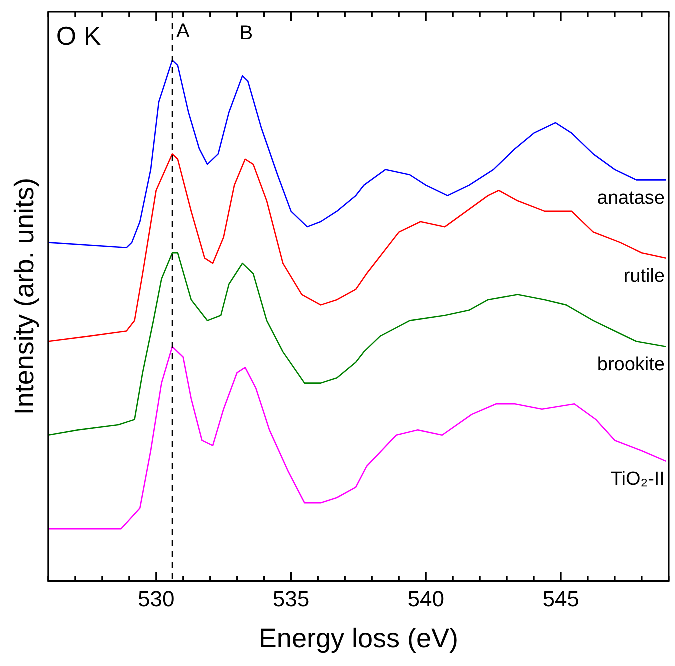 Image resolution: width=675 pixels, height=666 pixels. What do you see at coordinates (291, 599) in the screenshot?
I see `x-tick-label: 535` at bounding box center [291, 599].